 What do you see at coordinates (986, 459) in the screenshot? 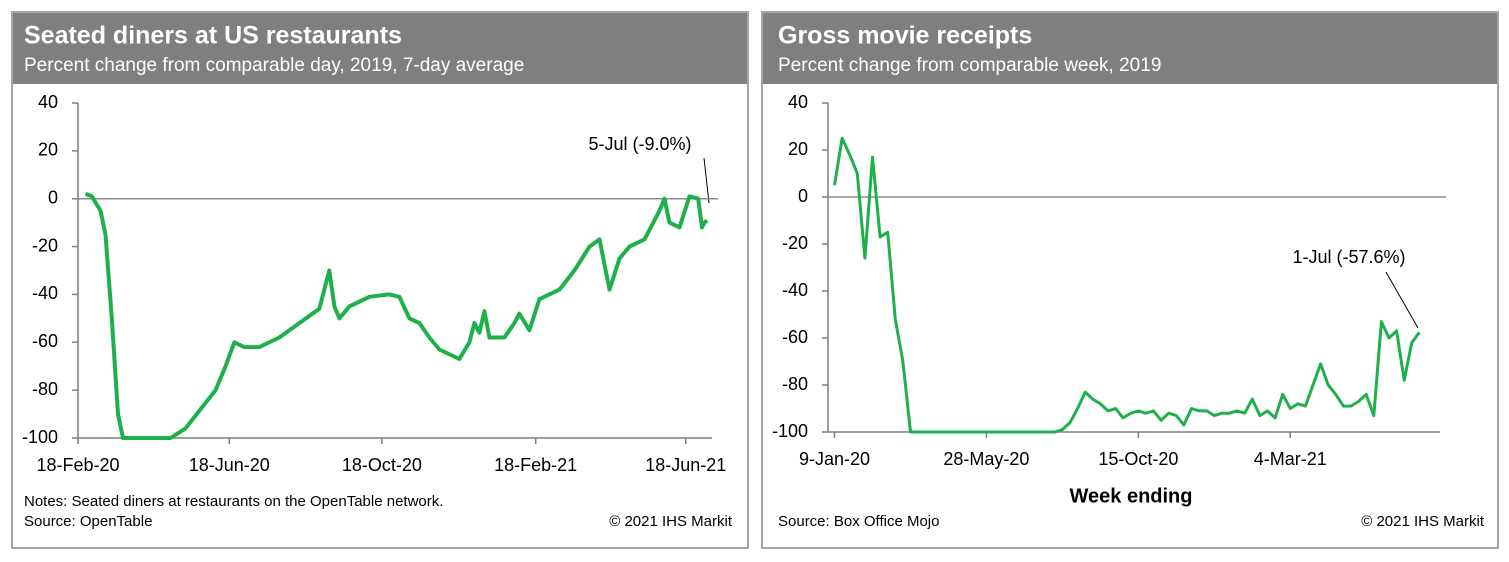
I see `x-tick-label: 28-May-20` at bounding box center [986, 459].